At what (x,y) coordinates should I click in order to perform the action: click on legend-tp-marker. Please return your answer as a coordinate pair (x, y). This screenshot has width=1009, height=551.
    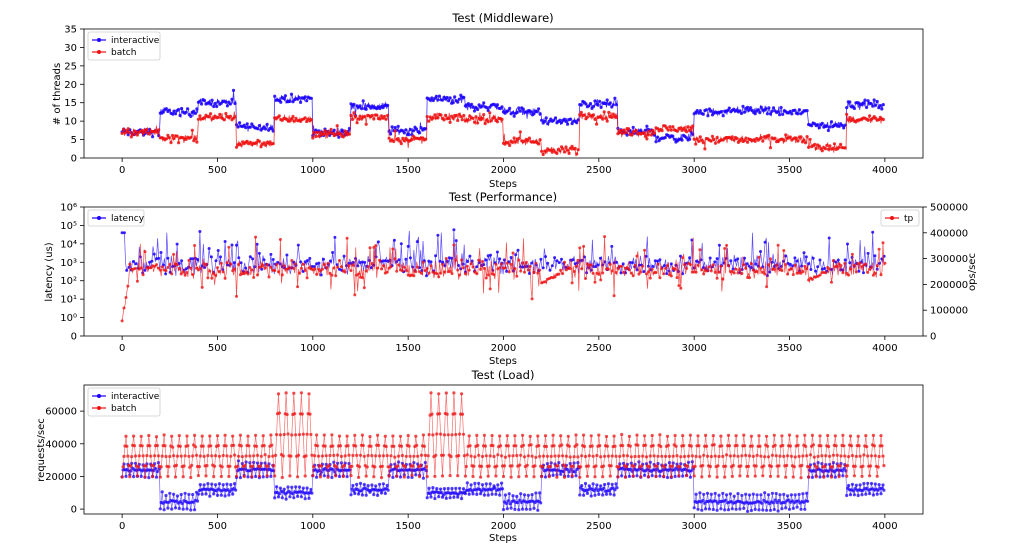
    Looking at the image, I should click on (892, 218).